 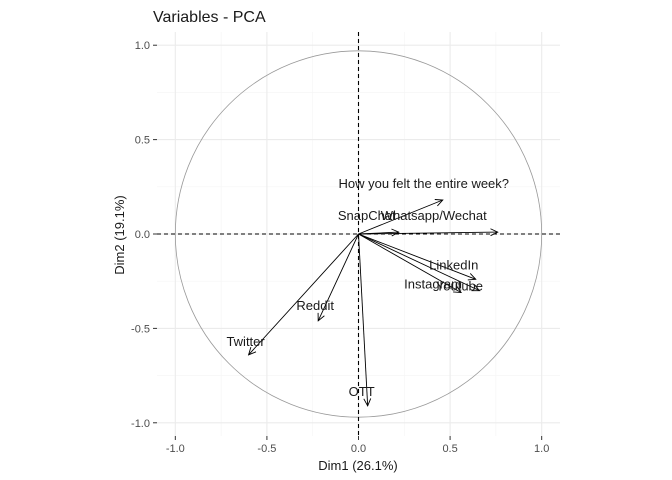 What do you see at coordinates (453, 264) in the screenshot?
I see `variable-label: LinkedIn` at bounding box center [453, 264].